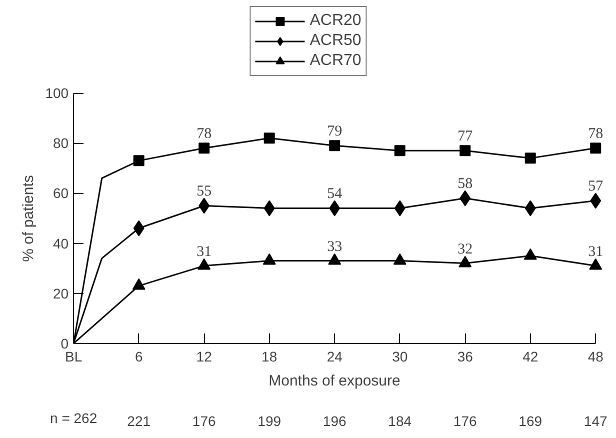 Image resolution: width=616 pixels, height=438 pixels. Describe the element at coordinates (74, 418) in the screenshot. I see `text: n = 262` at that location.